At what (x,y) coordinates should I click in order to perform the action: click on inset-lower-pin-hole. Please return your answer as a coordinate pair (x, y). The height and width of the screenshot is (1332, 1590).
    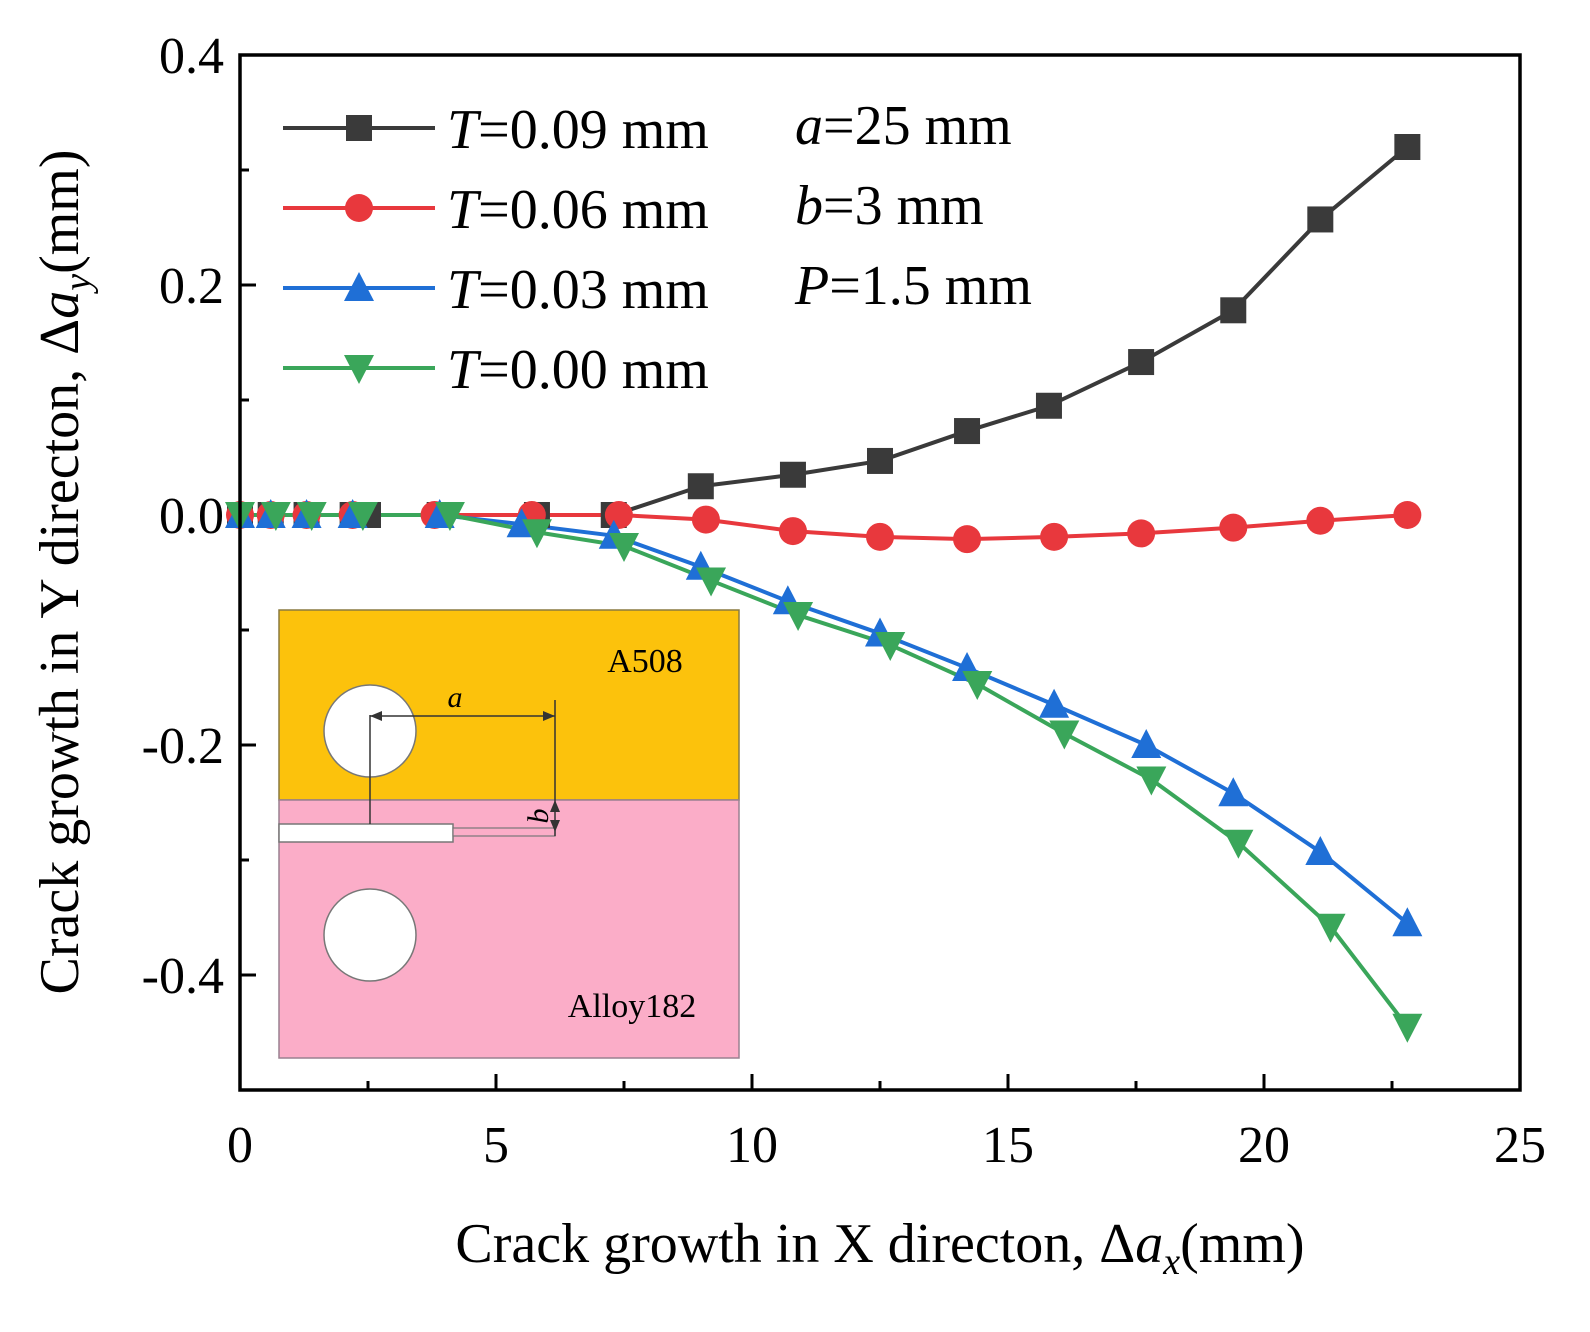
    Looking at the image, I should click on (370, 935).